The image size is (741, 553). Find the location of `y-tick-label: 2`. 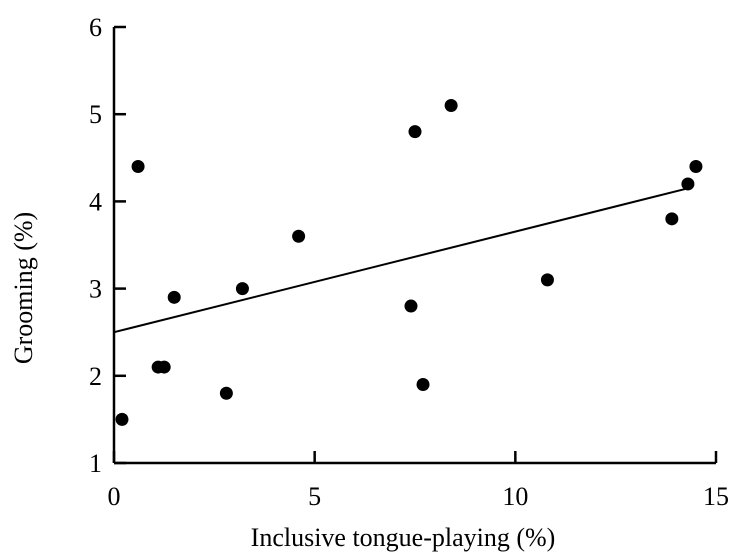

y-tick-label: 2 is located at coordinates (95, 376).